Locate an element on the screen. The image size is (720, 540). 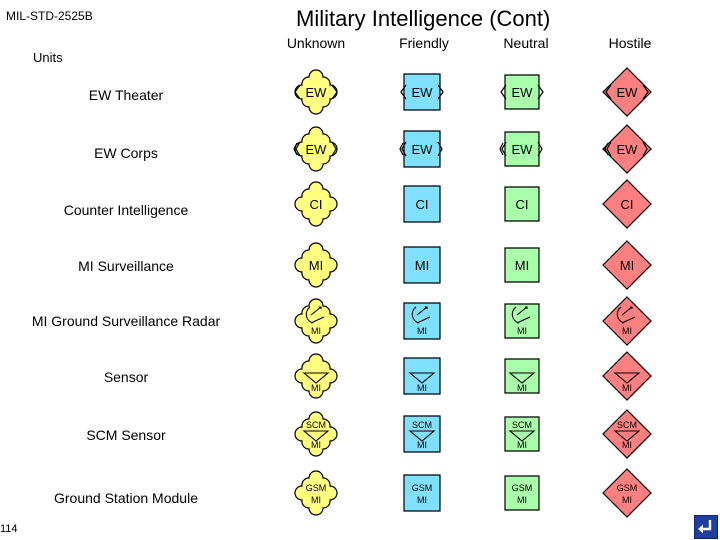
symbol-scm-sensor-hostile: SCM MI is located at coordinates (627, 434).